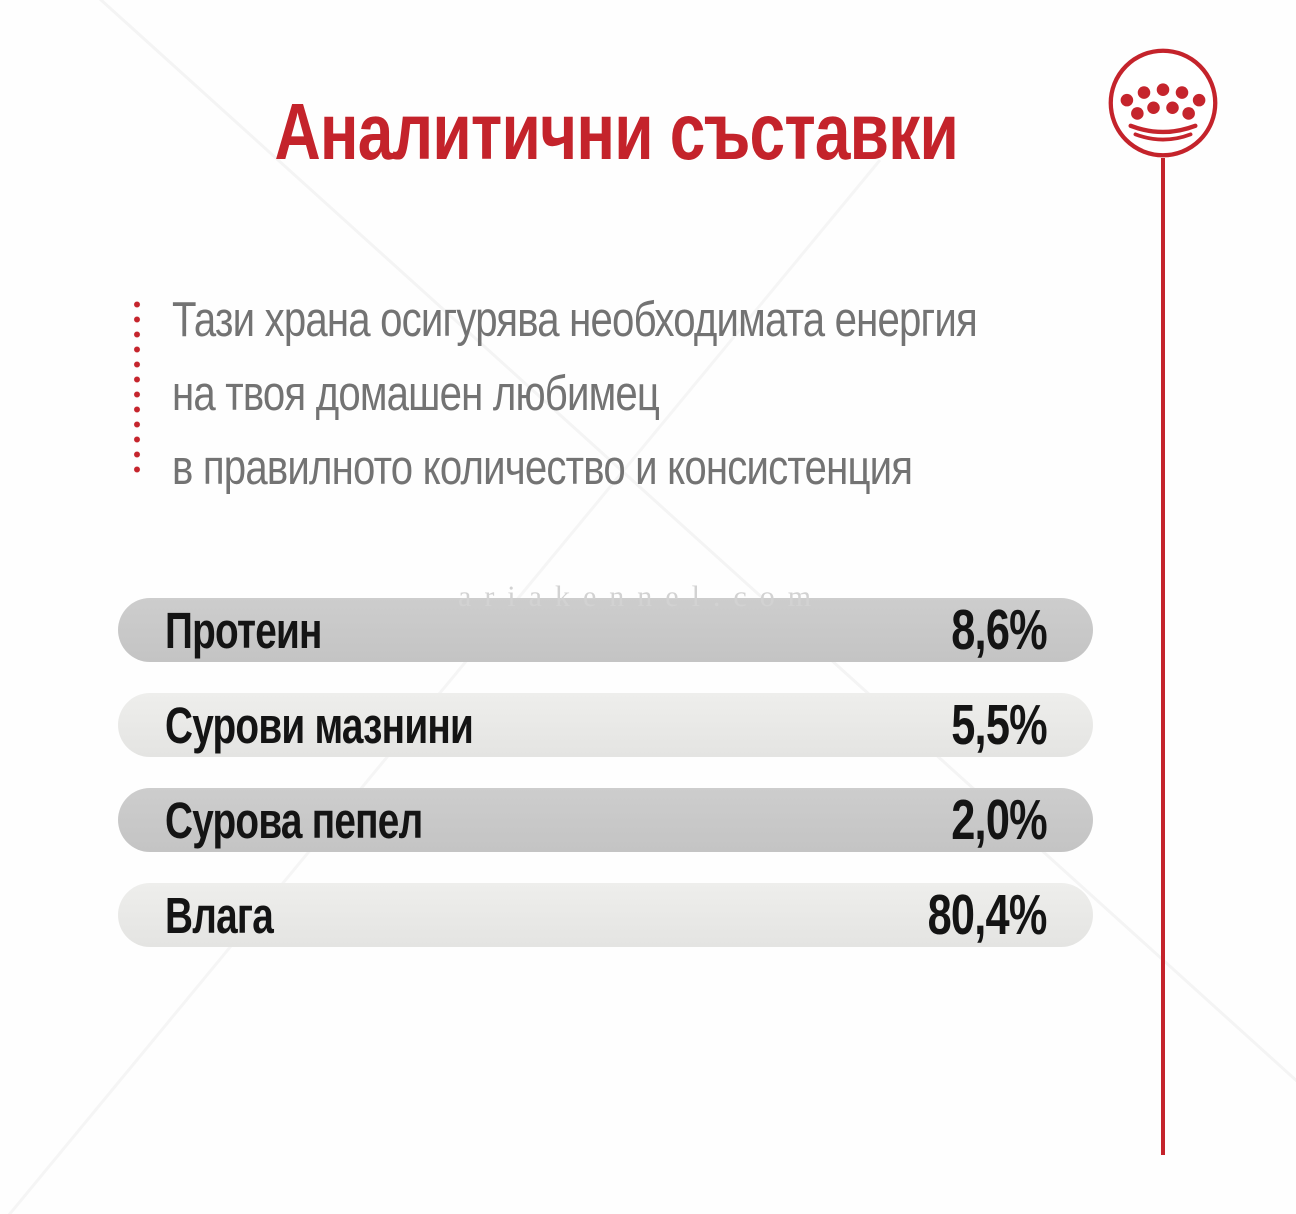 This screenshot has height=1214, width=1296. Describe the element at coordinates (1163, 656) in the screenshot. I see `vertical-accent-line` at that location.